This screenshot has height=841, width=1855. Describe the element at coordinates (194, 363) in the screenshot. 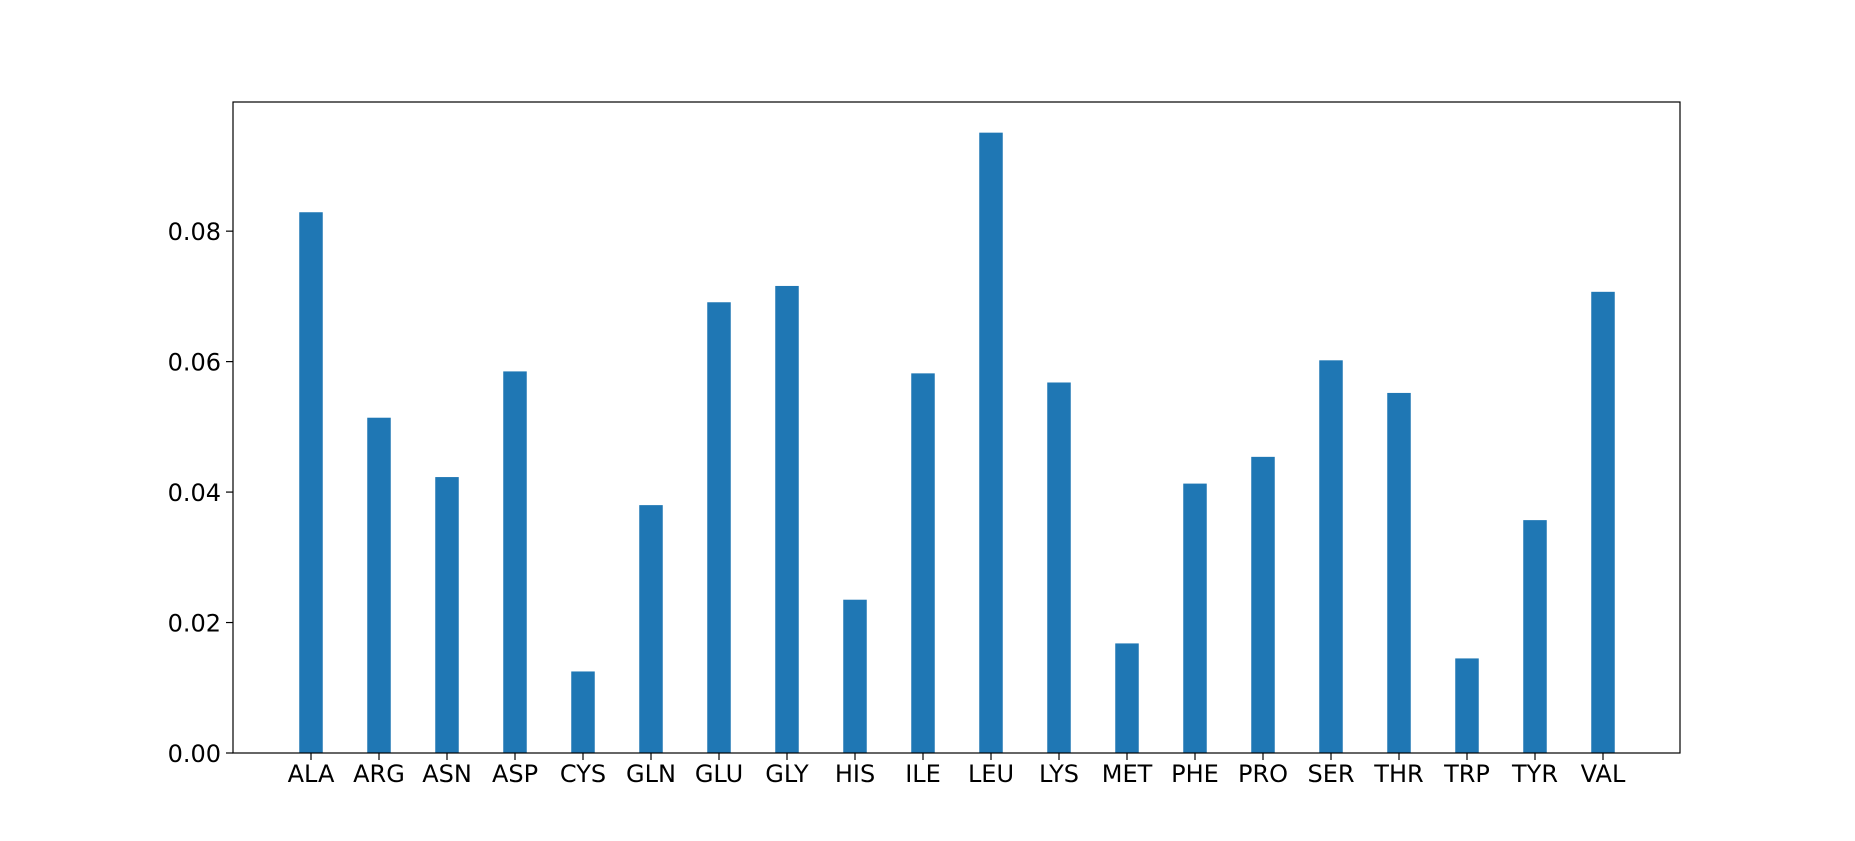

I see `y-tick-label-3: 0.06` at that location.